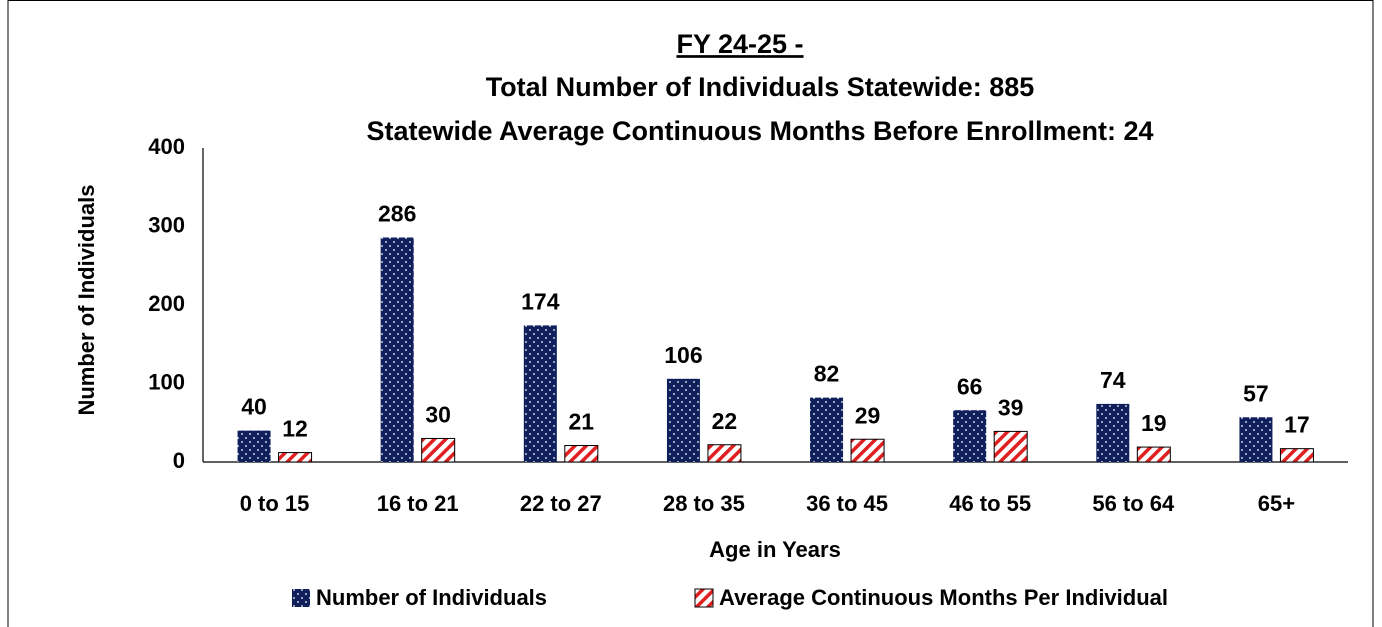 This screenshot has width=1382, height=627. What do you see at coordinates (166, 146) in the screenshot?
I see `y-tick-label: 400` at bounding box center [166, 146].